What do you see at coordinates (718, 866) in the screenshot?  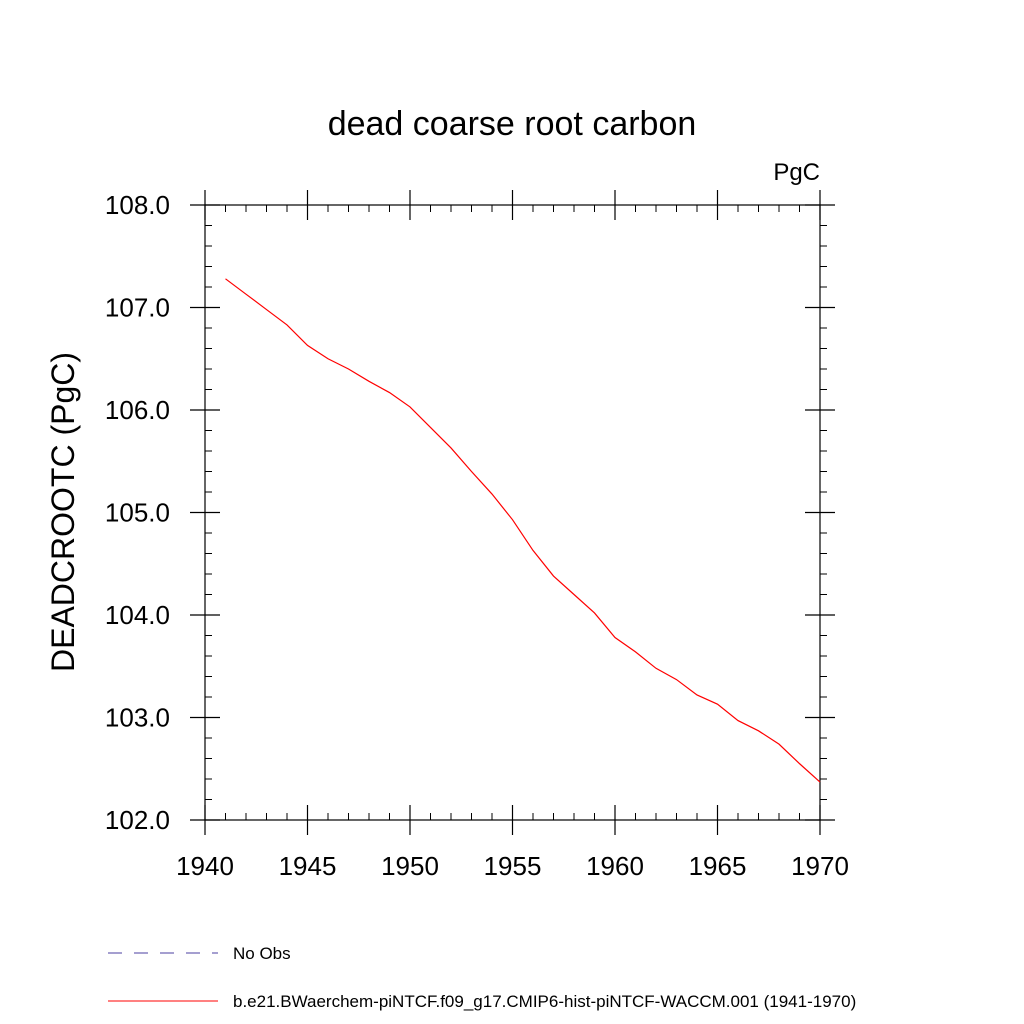 I see `x-tick-label: 1965` at bounding box center [718, 866].